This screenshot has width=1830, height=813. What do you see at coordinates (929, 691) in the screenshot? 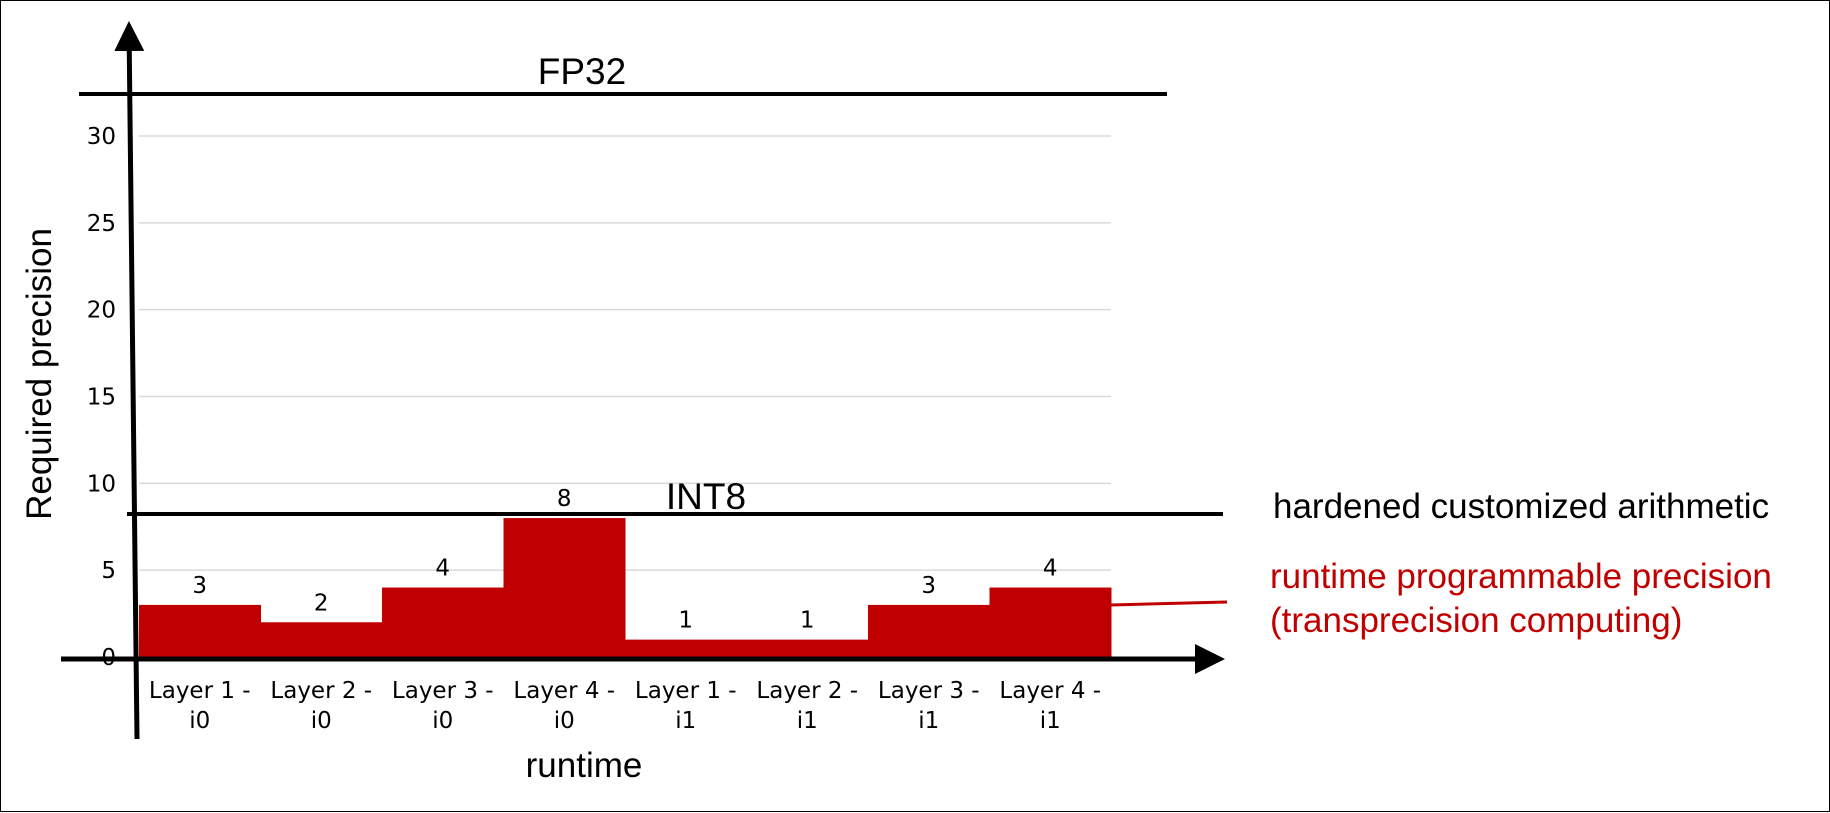
I see `category-label-7-line-1: Layer 3 -` at bounding box center [929, 691].